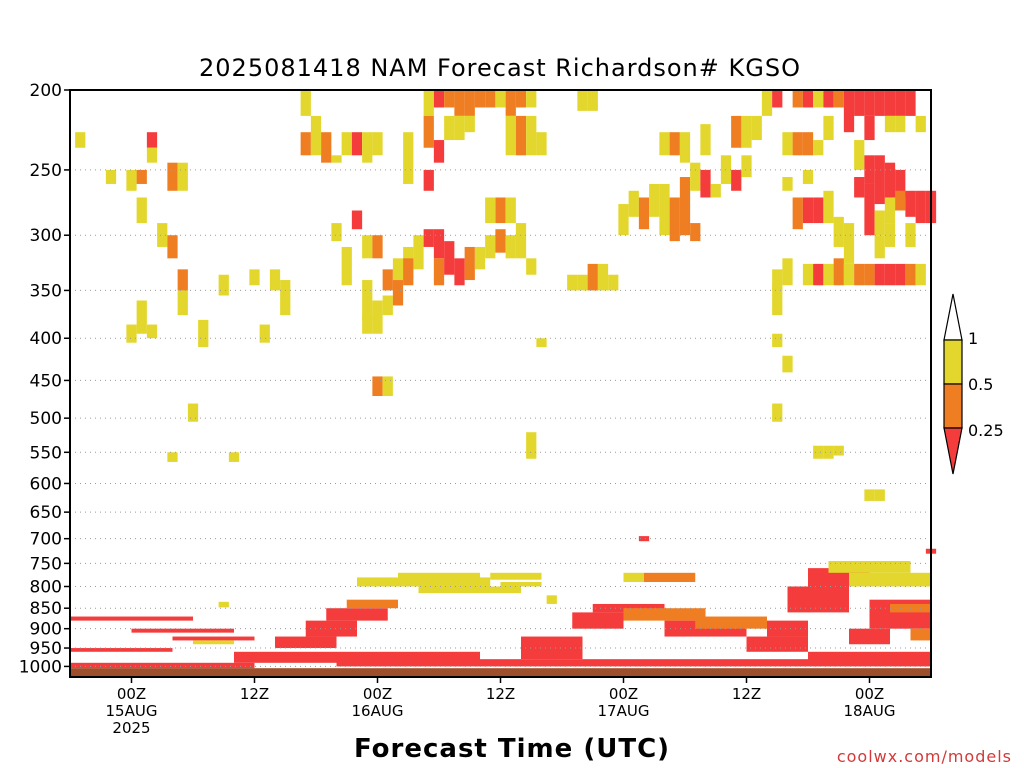 The height and width of the screenshot is (768, 1024). Describe the element at coordinates (46, 381) in the screenshot. I see `y-tick-label: 450` at that location.